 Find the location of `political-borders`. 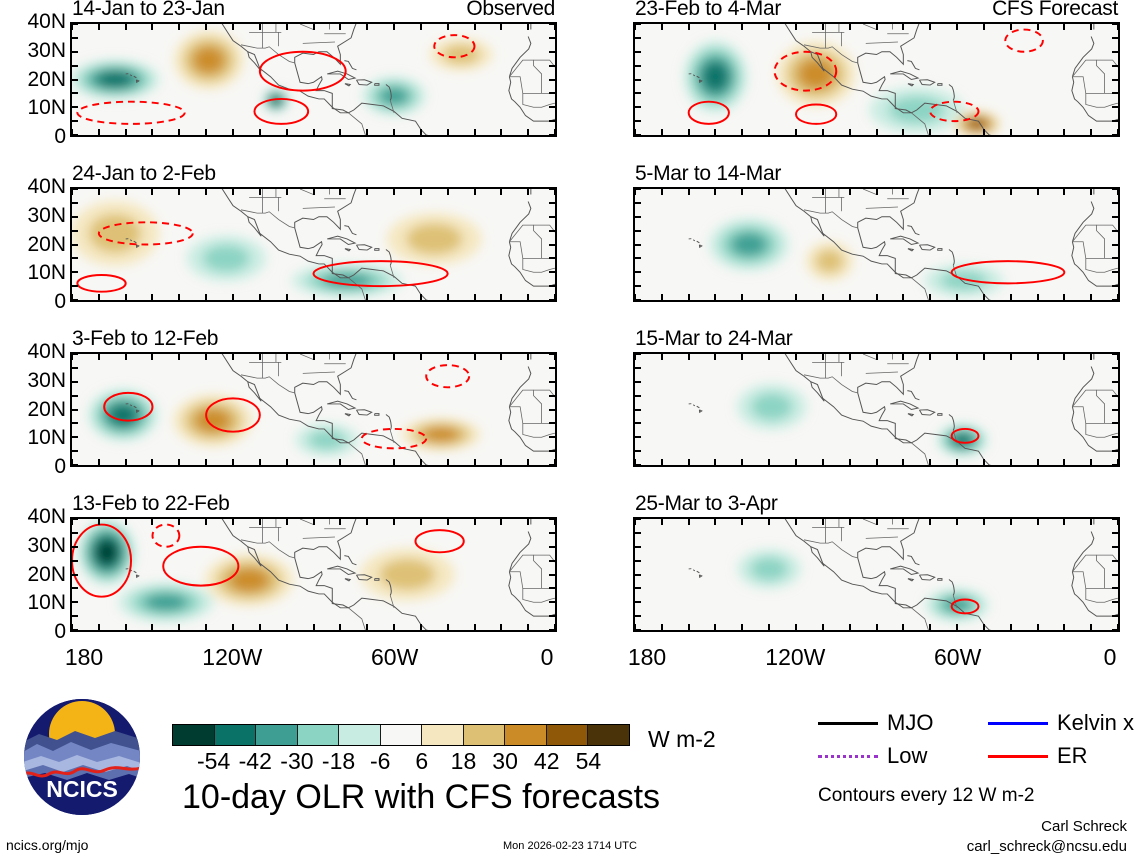

political-borders is located at coordinates (397, 574).